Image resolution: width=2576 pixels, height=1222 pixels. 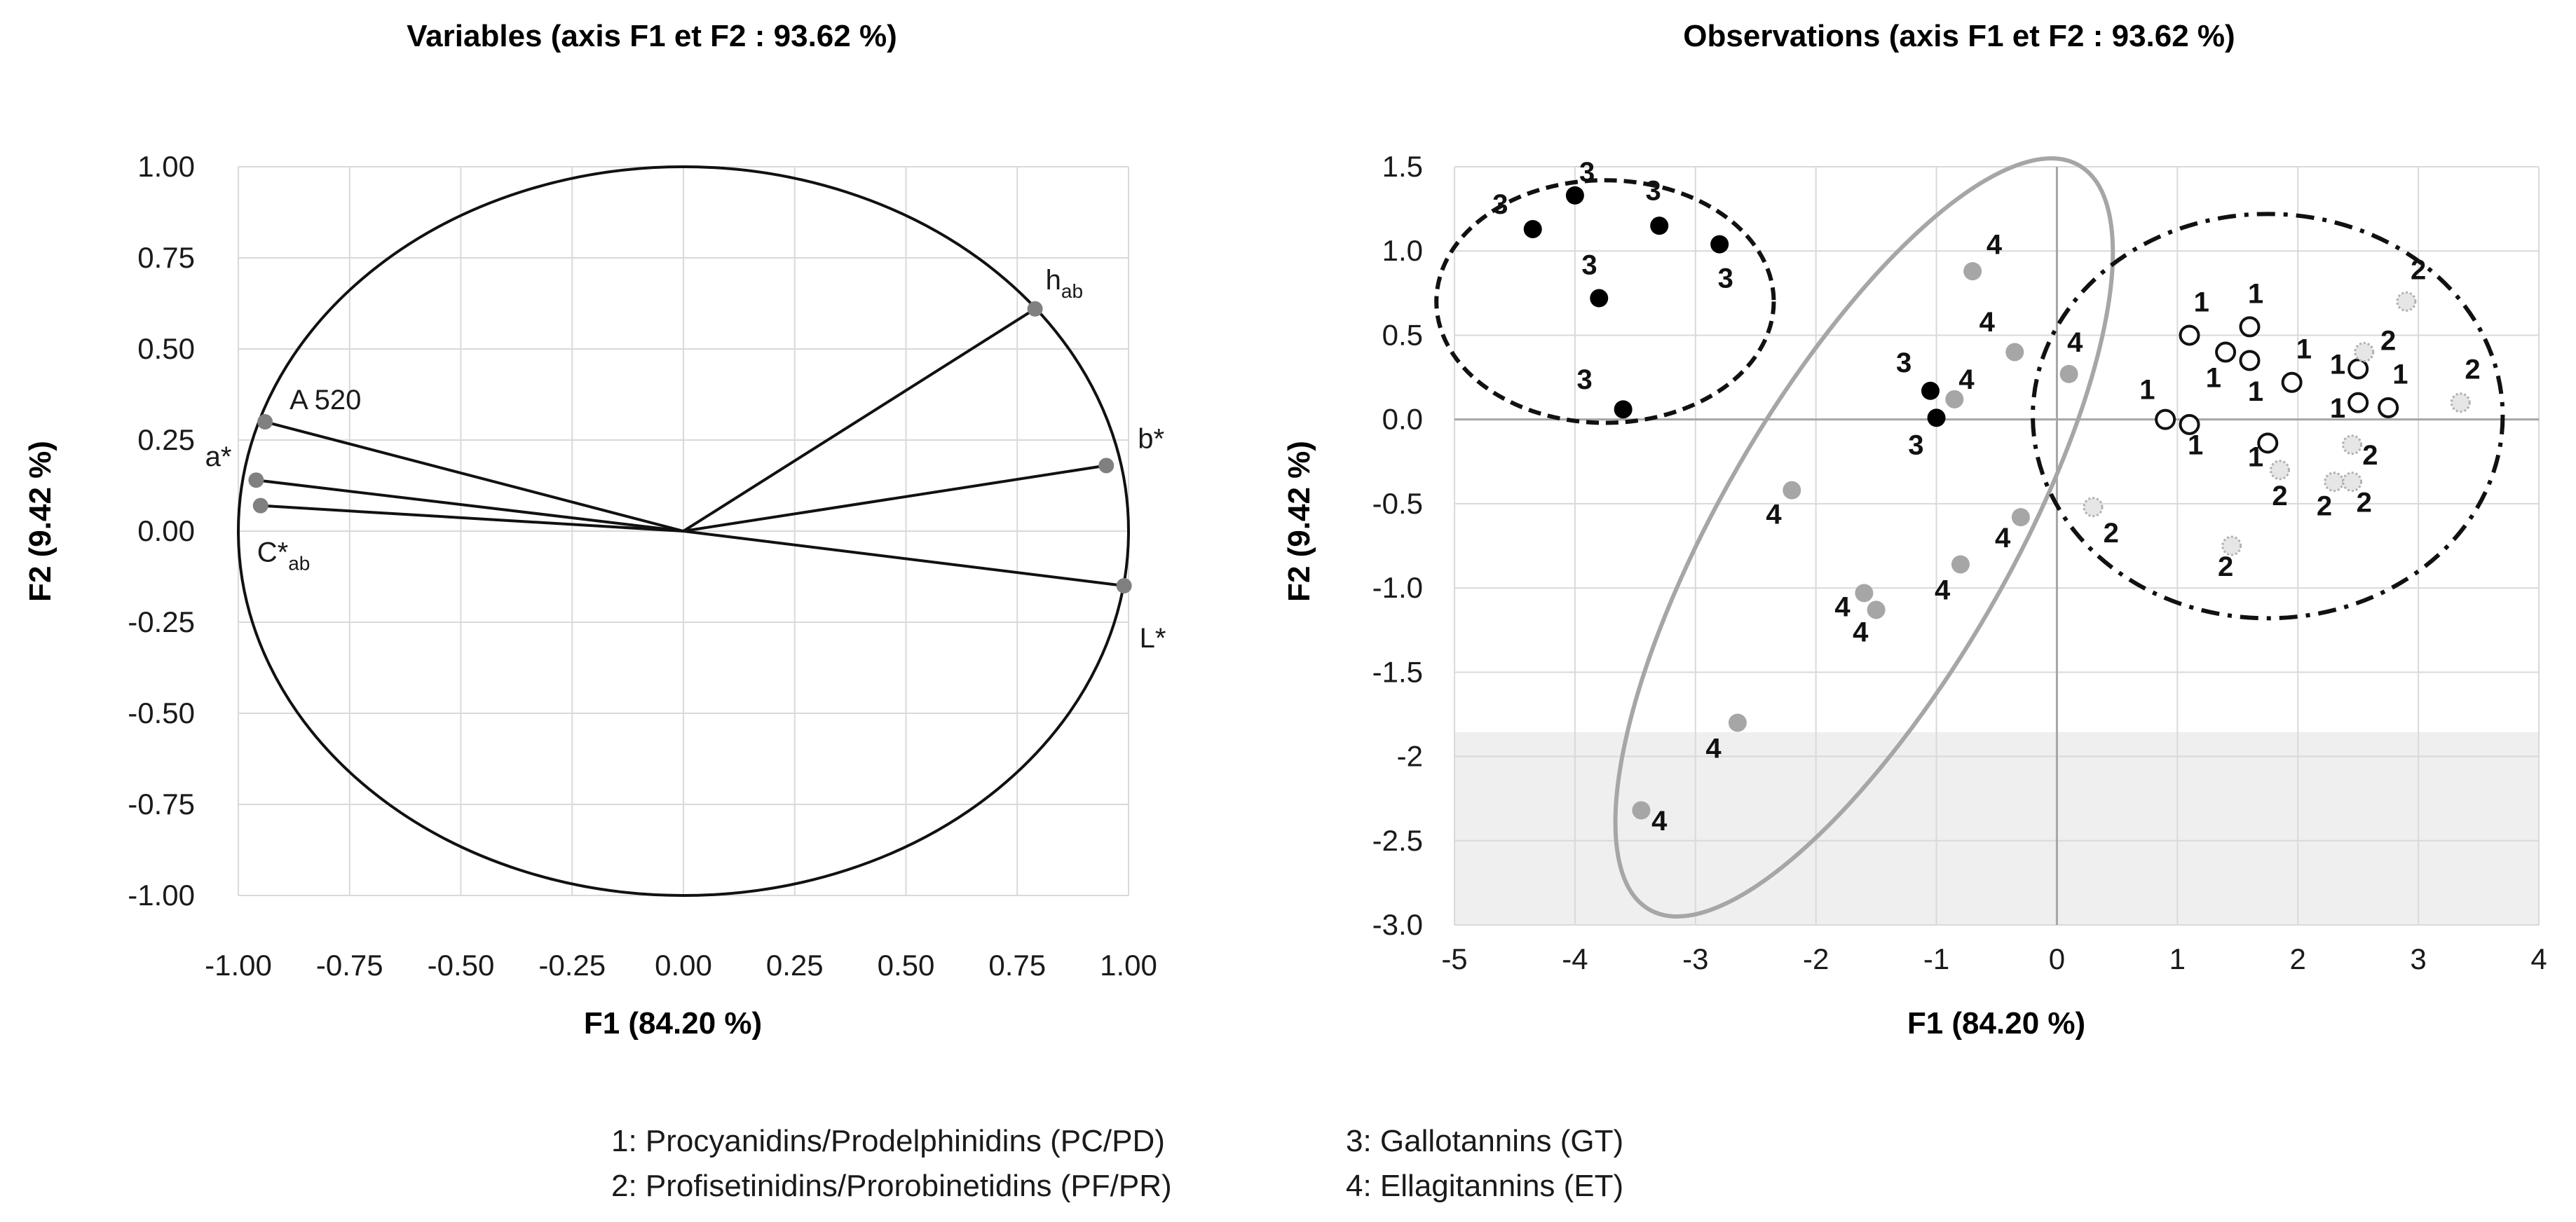 What do you see at coordinates (795, 966) in the screenshot?
I see `x-tick-label: 0.25` at bounding box center [795, 966].